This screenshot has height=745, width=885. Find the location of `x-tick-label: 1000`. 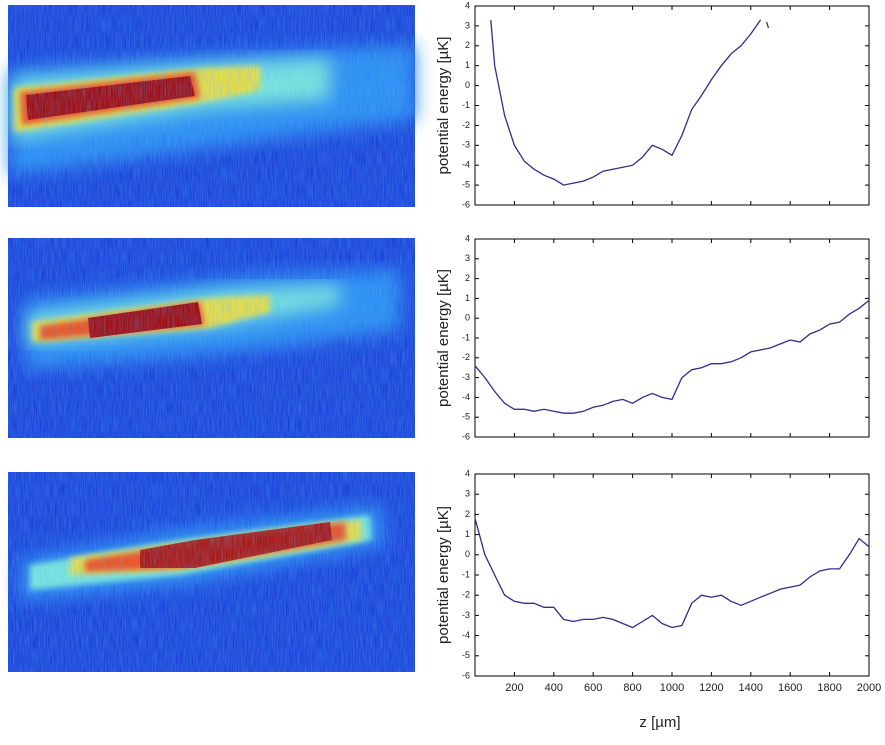

x-tick-label: 1000 is located at coordinates (672, 688).